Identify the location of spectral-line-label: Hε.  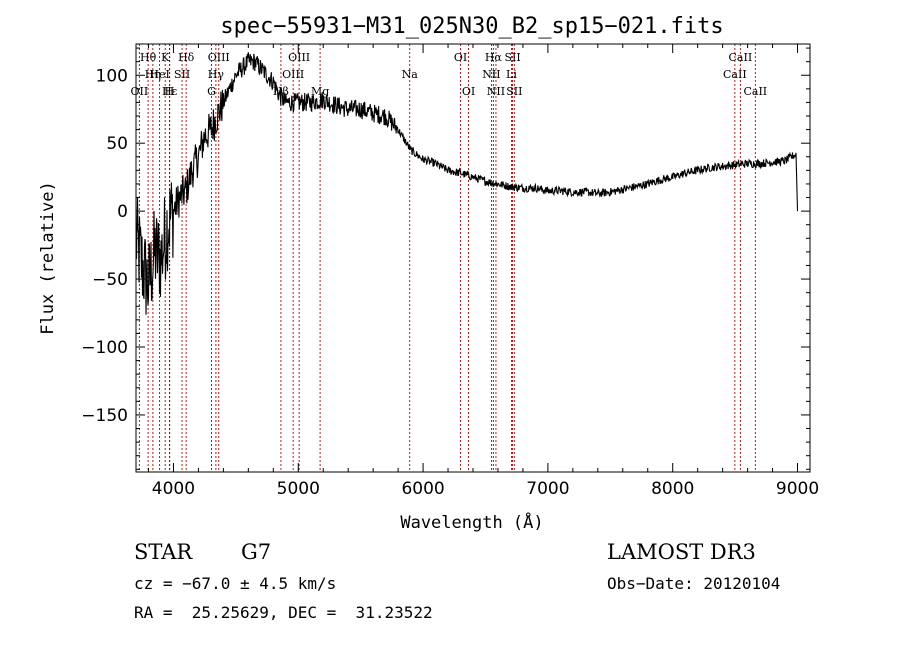
(170, 91).